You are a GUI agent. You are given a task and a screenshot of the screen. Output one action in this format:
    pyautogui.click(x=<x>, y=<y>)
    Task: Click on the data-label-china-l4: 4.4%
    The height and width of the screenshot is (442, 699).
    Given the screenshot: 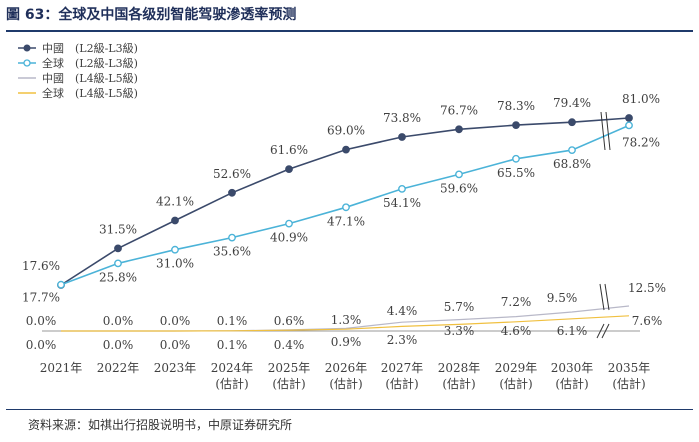 What is the action you would take?
    pyautogui.click(x=402, y=311)
    